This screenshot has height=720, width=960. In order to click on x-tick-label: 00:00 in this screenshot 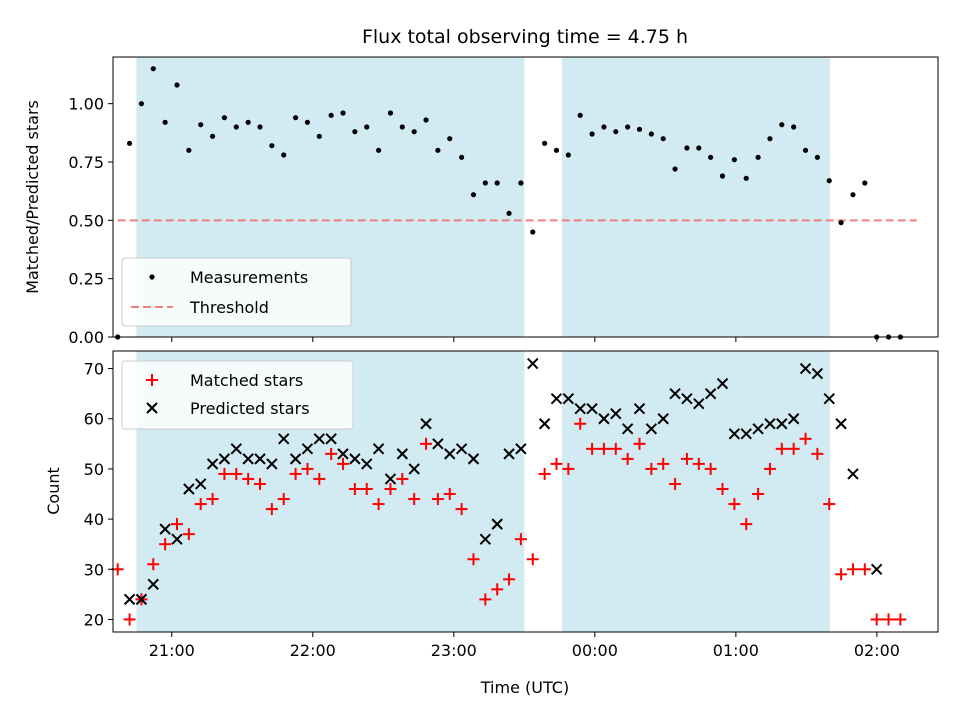, I will do `click(595, 650)`.